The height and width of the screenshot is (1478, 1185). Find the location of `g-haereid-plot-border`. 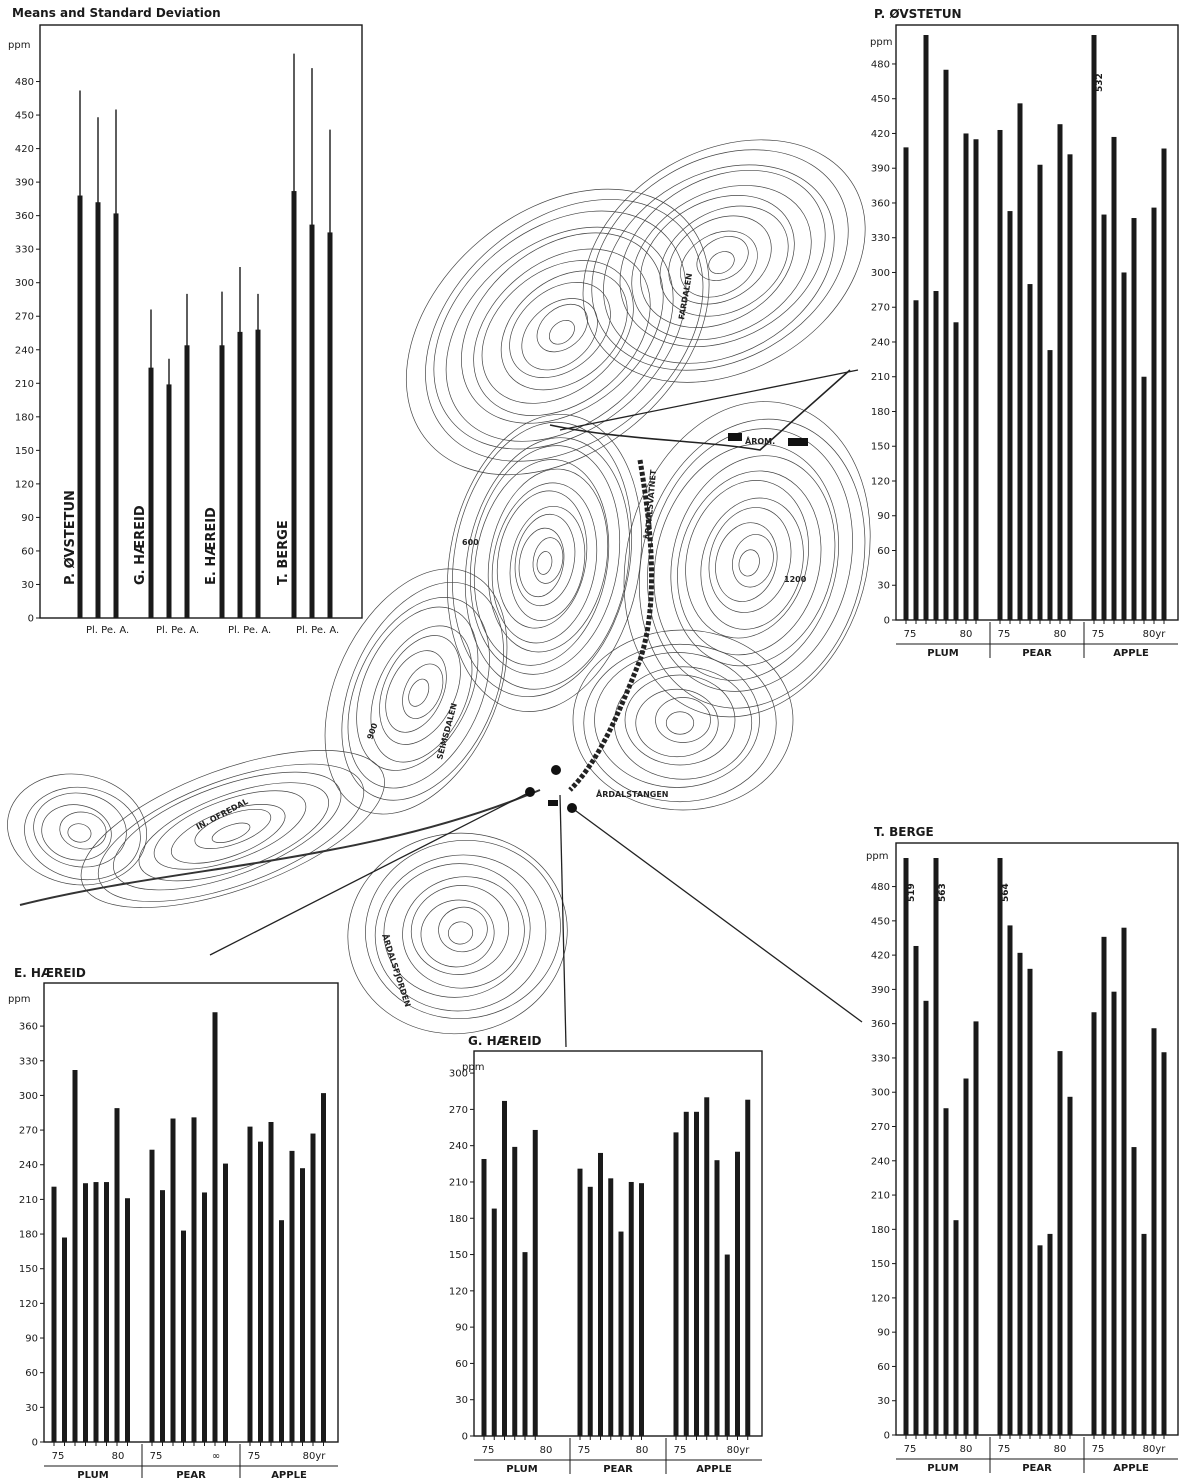

g-haereid-plot-border is located at coordinates (618, 1243).